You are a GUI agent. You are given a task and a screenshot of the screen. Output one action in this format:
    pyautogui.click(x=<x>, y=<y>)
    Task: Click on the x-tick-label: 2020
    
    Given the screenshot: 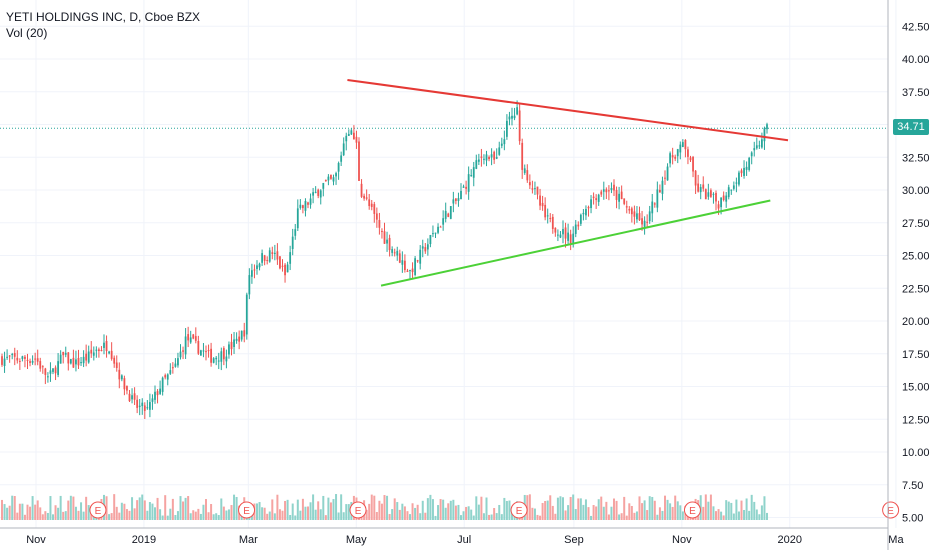 What is the action you would take?
    pyautogui.click(x=790, y=540)
    